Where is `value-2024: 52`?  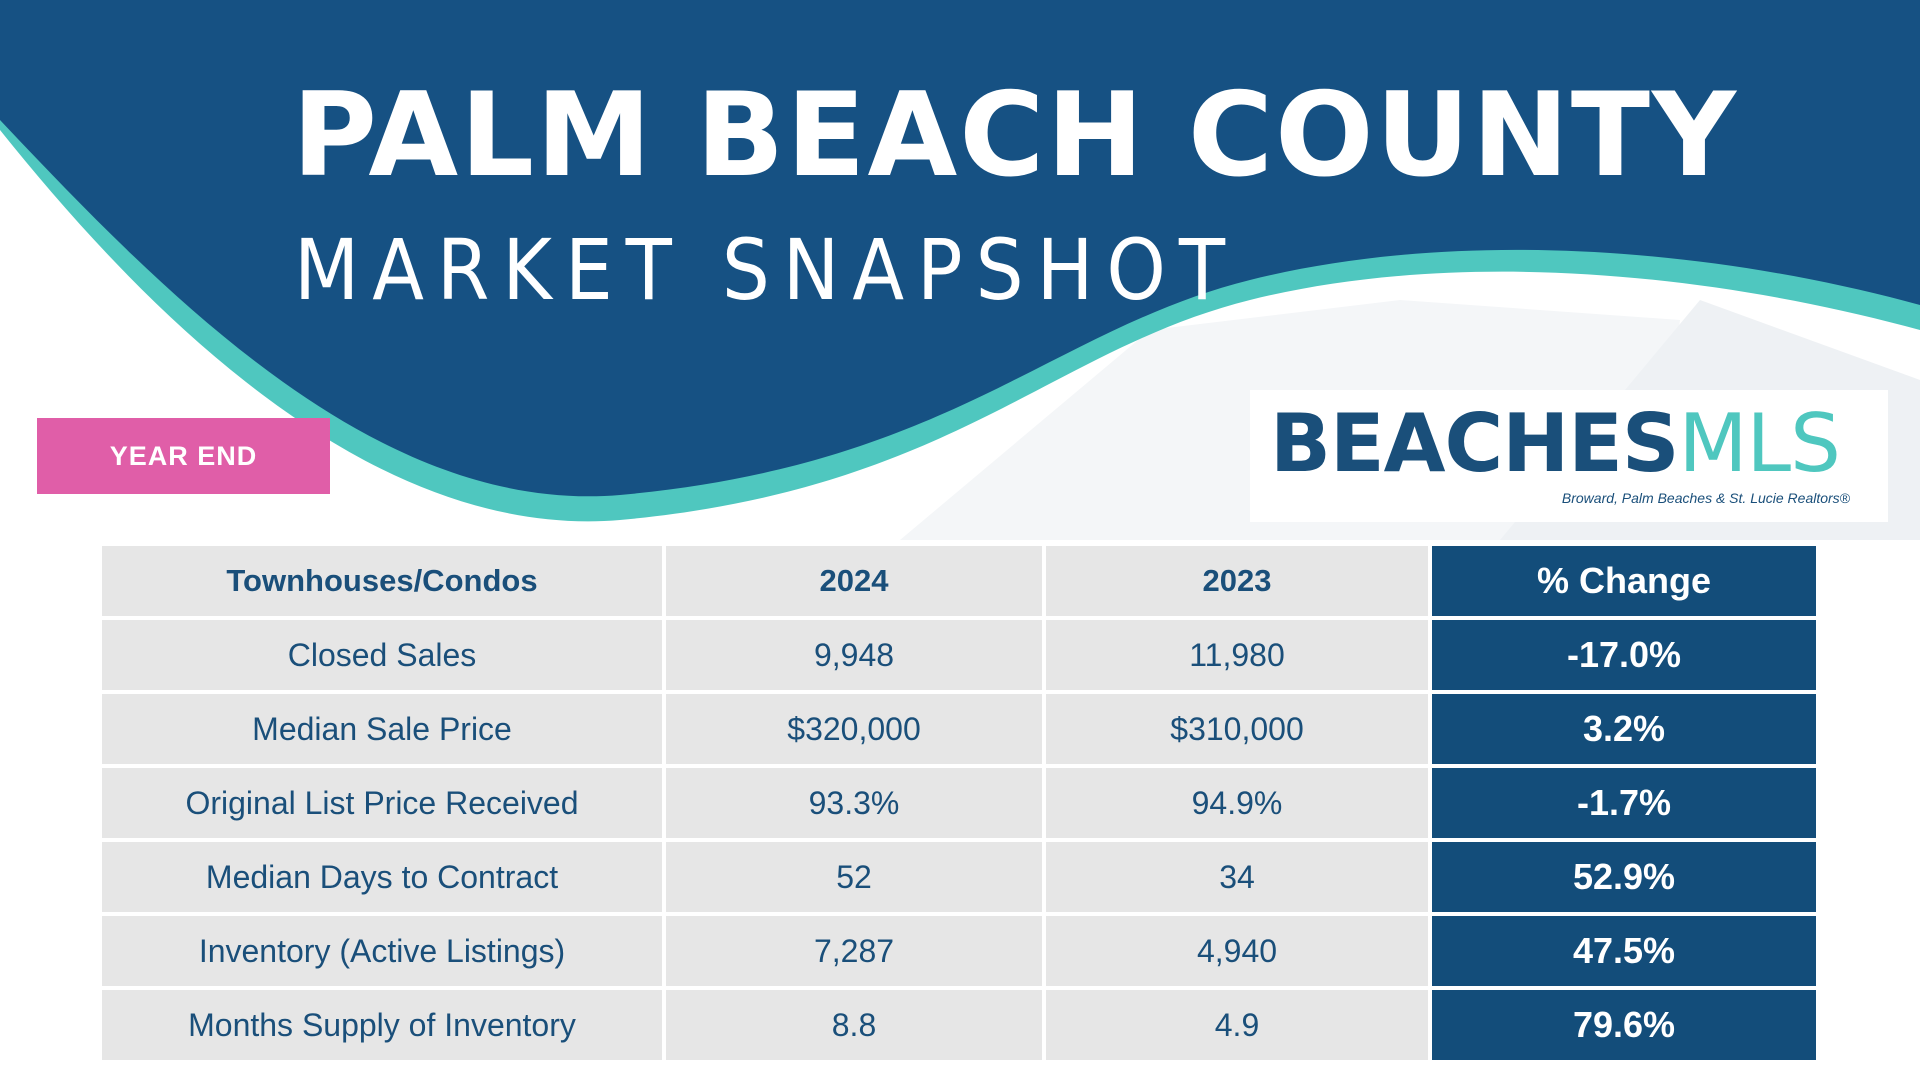 value-2024: 52 is located at coordinates (854, 877).